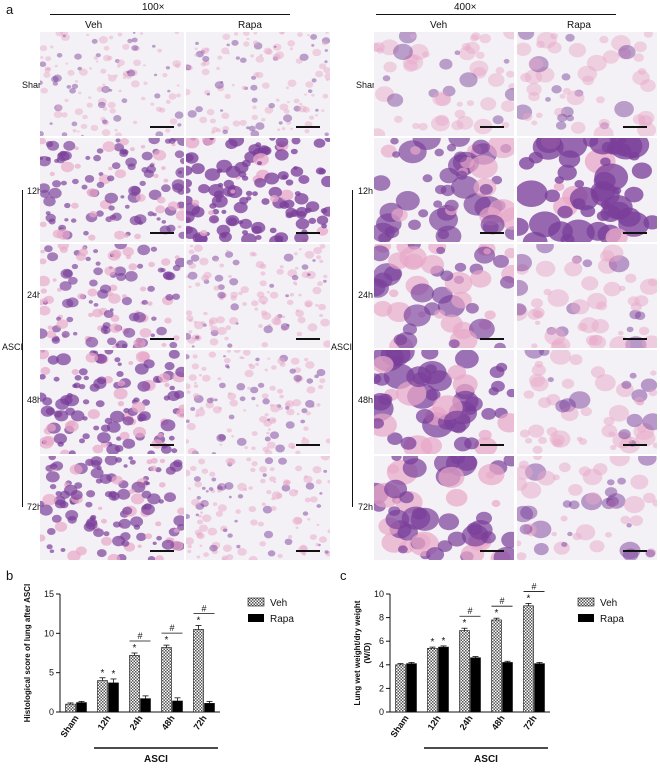  I want to click on y-tick-label: 2, so click(381, 688).